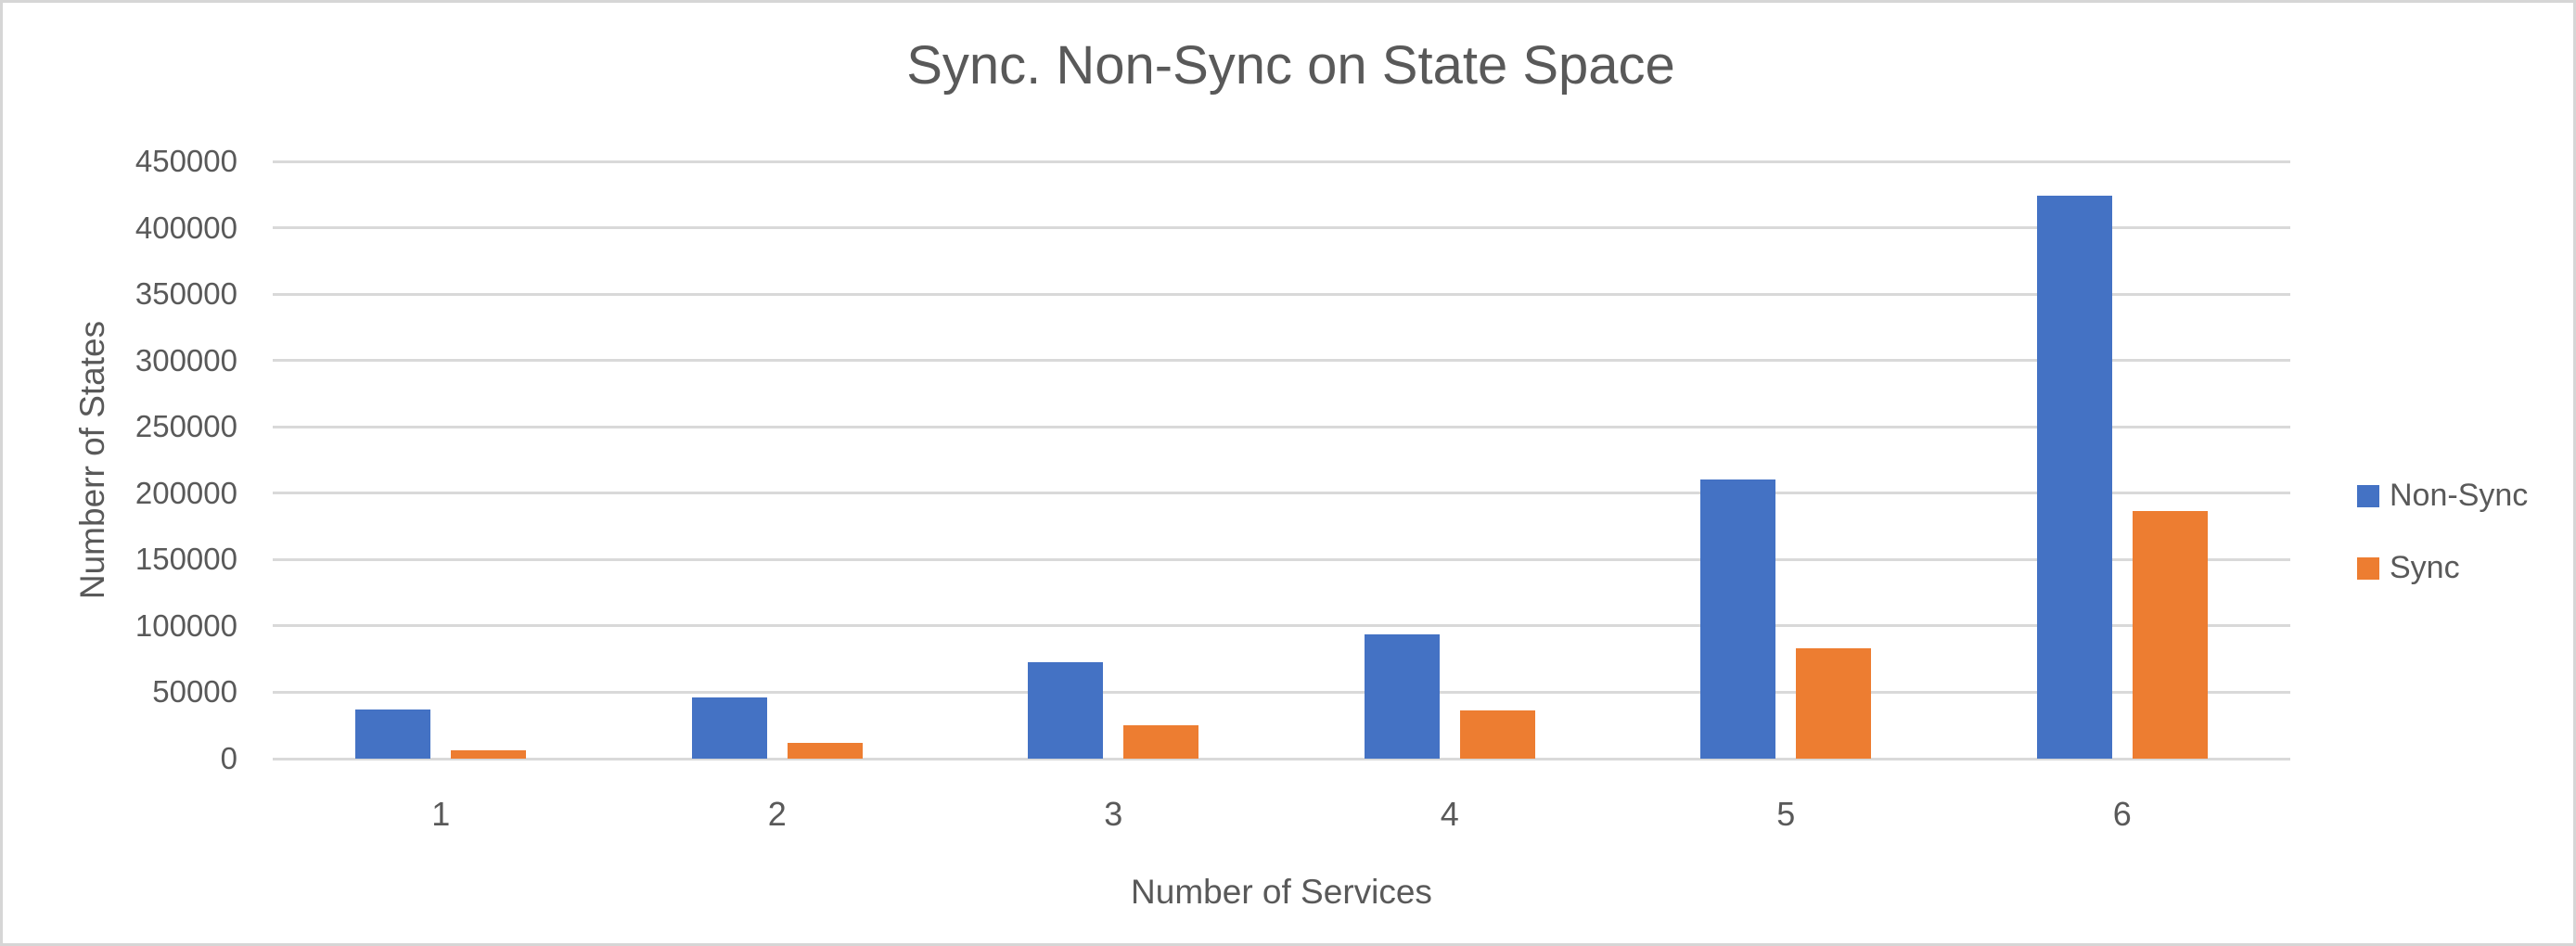 This screenshot has height=946, width=2576. What do you see at coordinates (1786, 814) in the screenshot?
I see `x-tick-label: 5` at bounding box center [1786, 814].